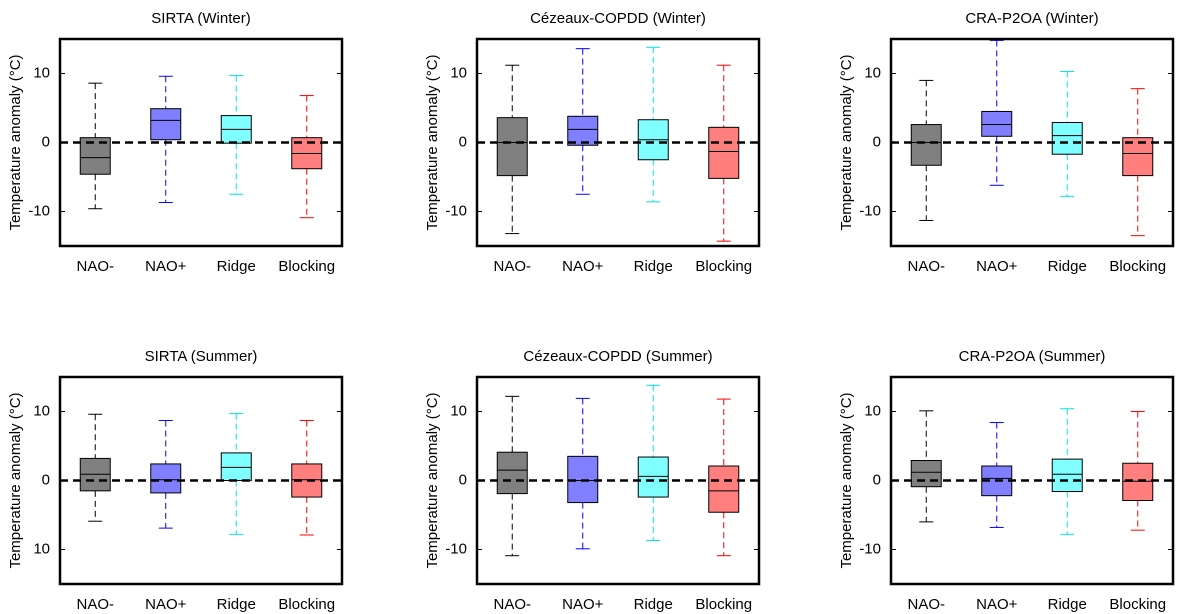 The height and width of the screenshot is (614, 1182). What do you see at coordinates (617, 356) in the screenshot?
I see `panel-title: Cézeaux-COPDD (Summer)` at bounding box center [617, 356].